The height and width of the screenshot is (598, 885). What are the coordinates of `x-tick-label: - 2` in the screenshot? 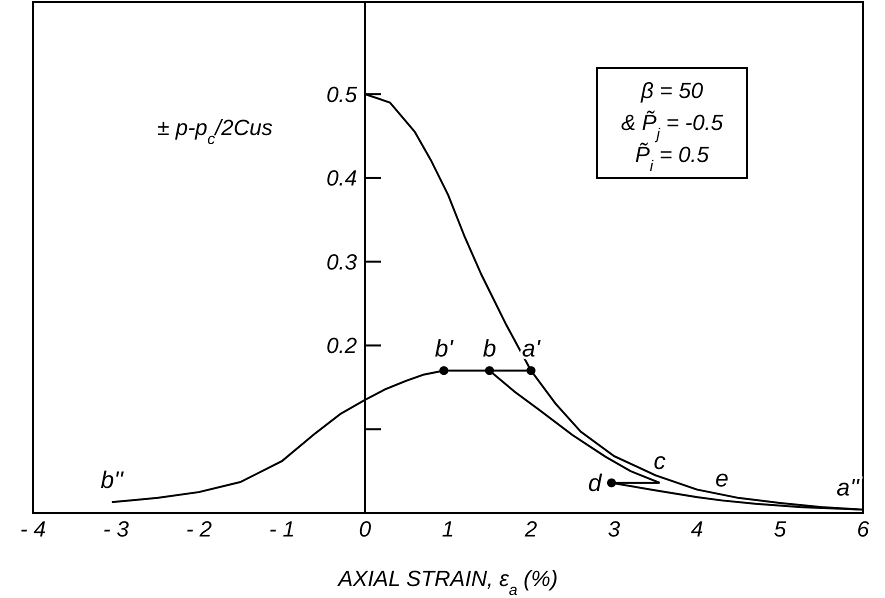 It's located at (199, 529).